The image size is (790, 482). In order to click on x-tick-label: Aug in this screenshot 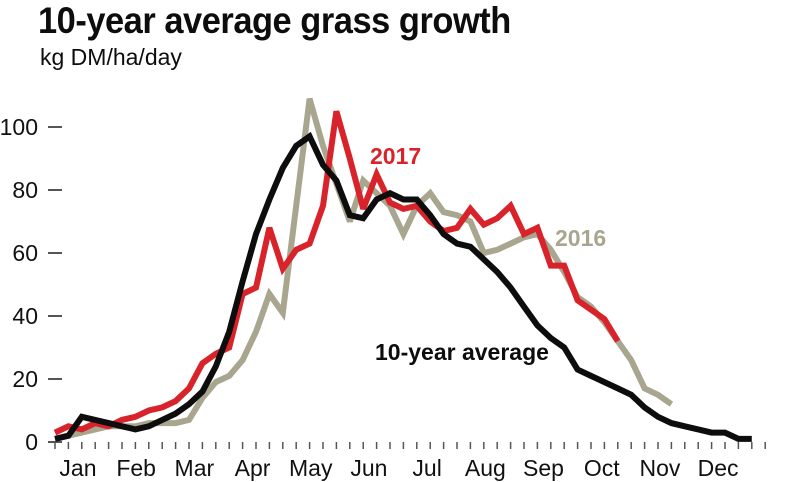, I will do `click(485, 468)`.